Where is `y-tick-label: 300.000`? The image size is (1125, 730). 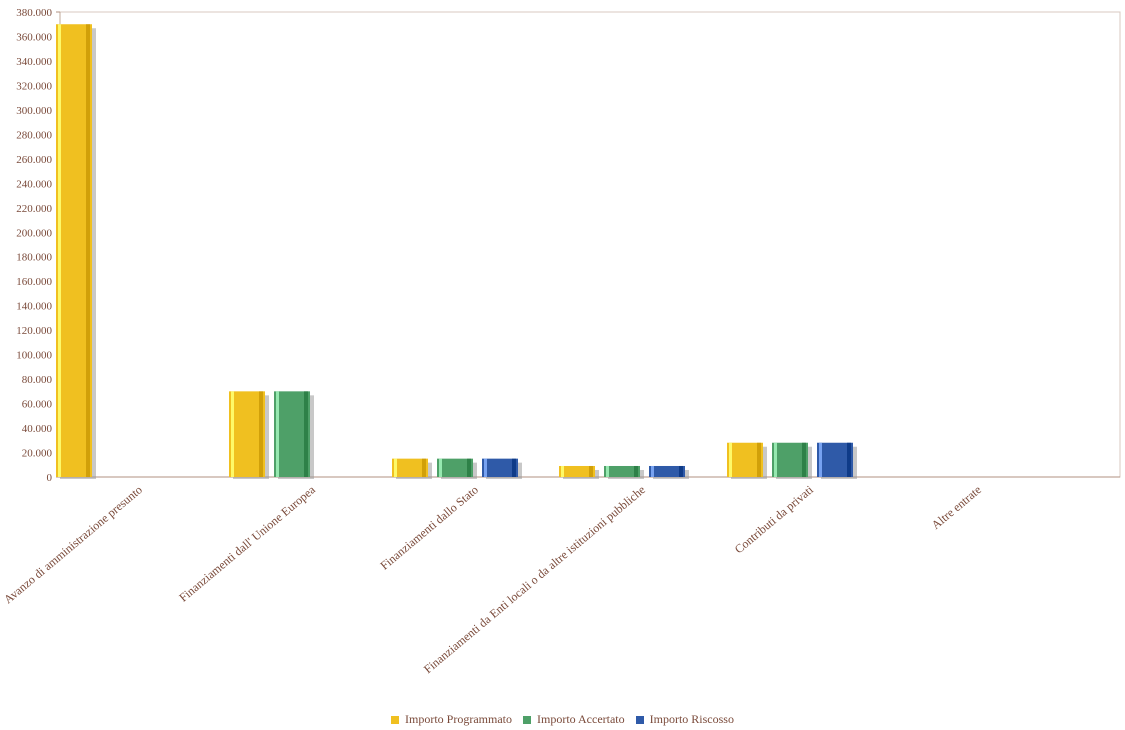 y-tick-label: 300.000 is located at coordinates (34, 111).